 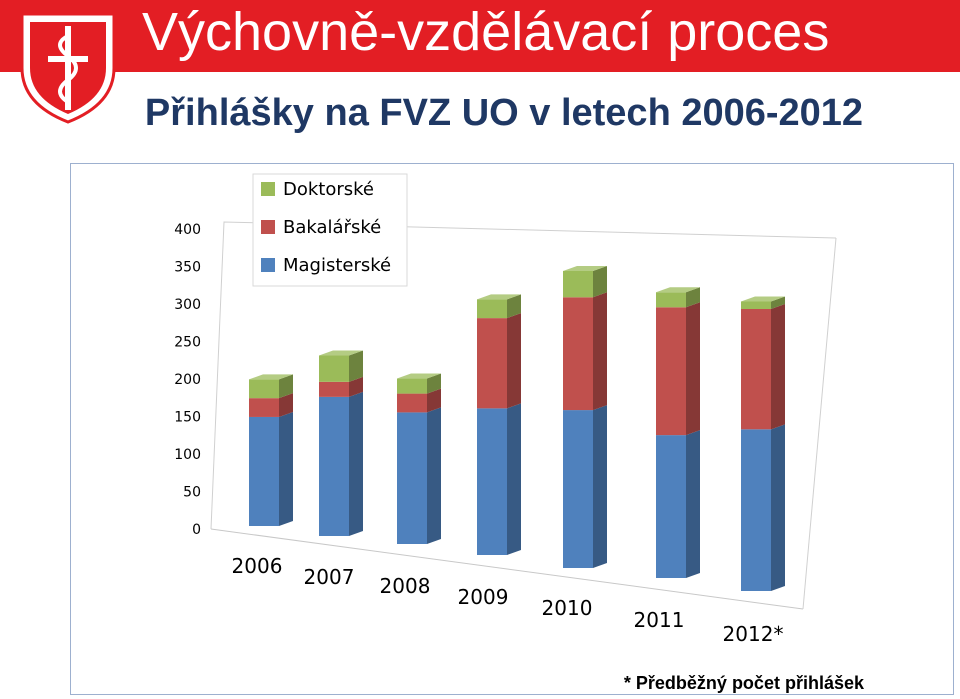 I want to click on legend-box, so click(x=330, y=230).